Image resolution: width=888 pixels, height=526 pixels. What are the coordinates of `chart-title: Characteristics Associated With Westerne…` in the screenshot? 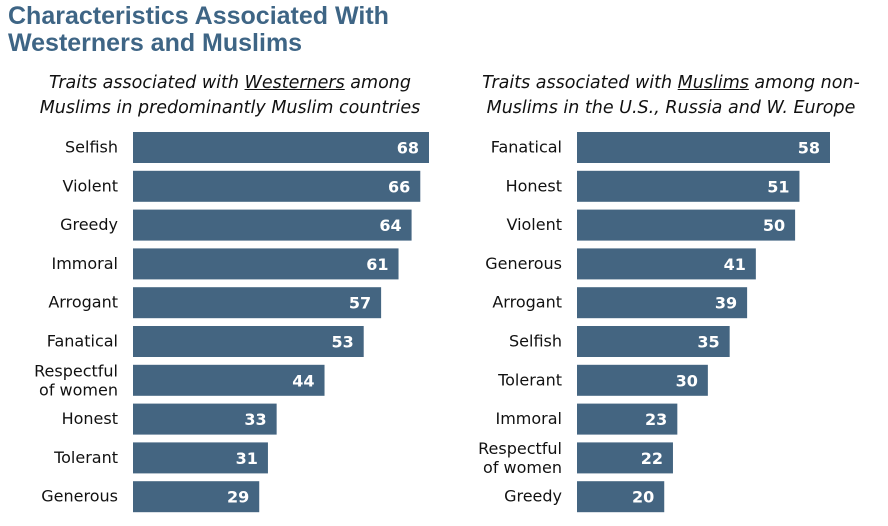 It's located at (198, 30).